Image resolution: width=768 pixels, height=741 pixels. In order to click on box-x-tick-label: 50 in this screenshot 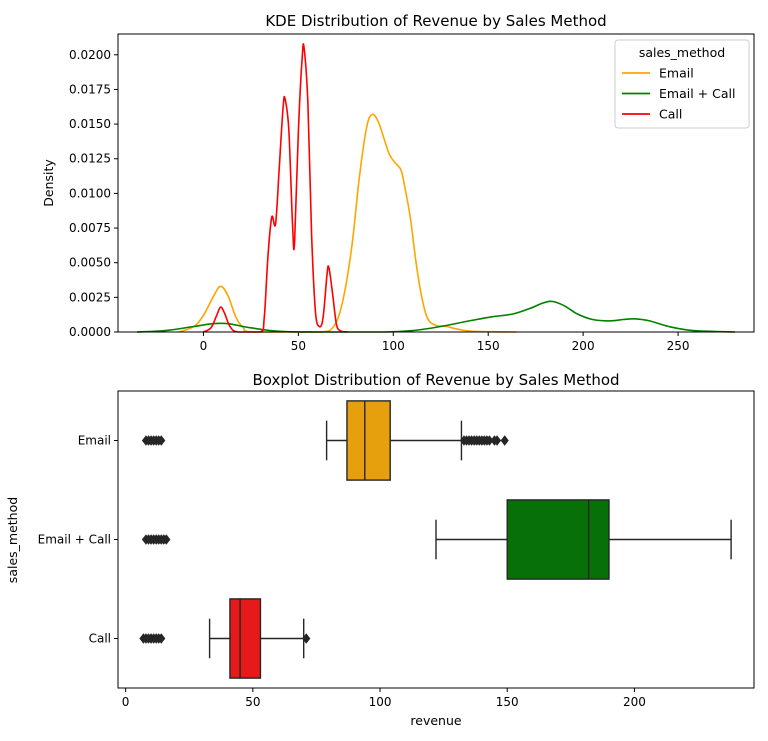, I will do `click(252, 702)`.